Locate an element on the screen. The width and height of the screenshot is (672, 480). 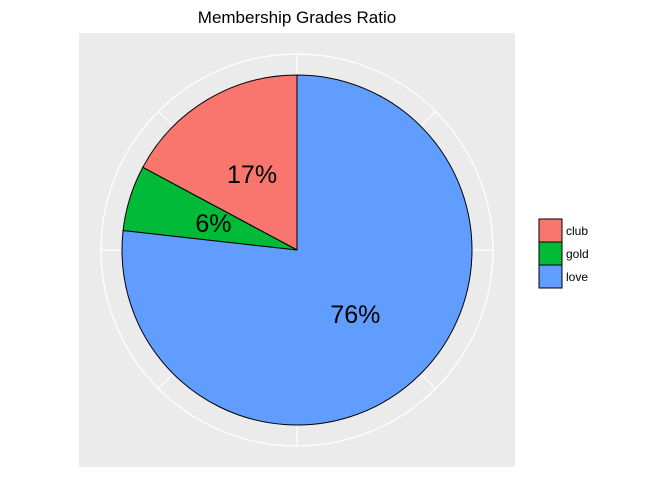
legend-label-love: love is located at coordinates (577, 277).